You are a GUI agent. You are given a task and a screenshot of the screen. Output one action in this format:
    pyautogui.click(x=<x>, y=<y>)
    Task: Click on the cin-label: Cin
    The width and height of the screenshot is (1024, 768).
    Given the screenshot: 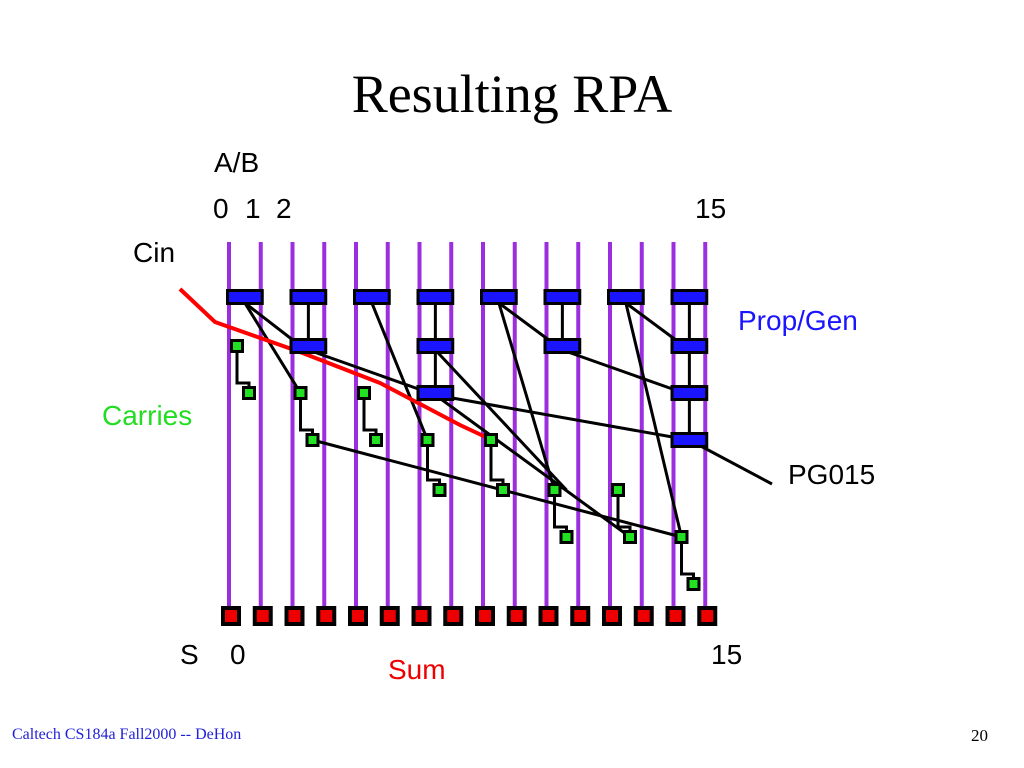 What is the action you would take?
    pyautogui.click(x=154, y=252)
    